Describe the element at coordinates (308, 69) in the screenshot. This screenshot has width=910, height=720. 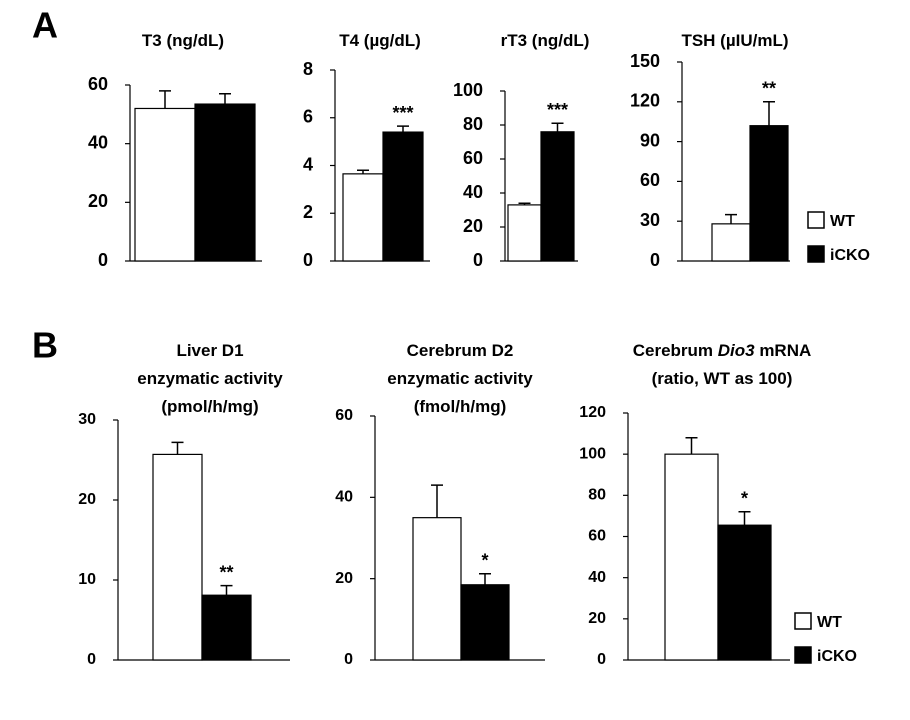
I see `y-tick-label: 8` at that location.